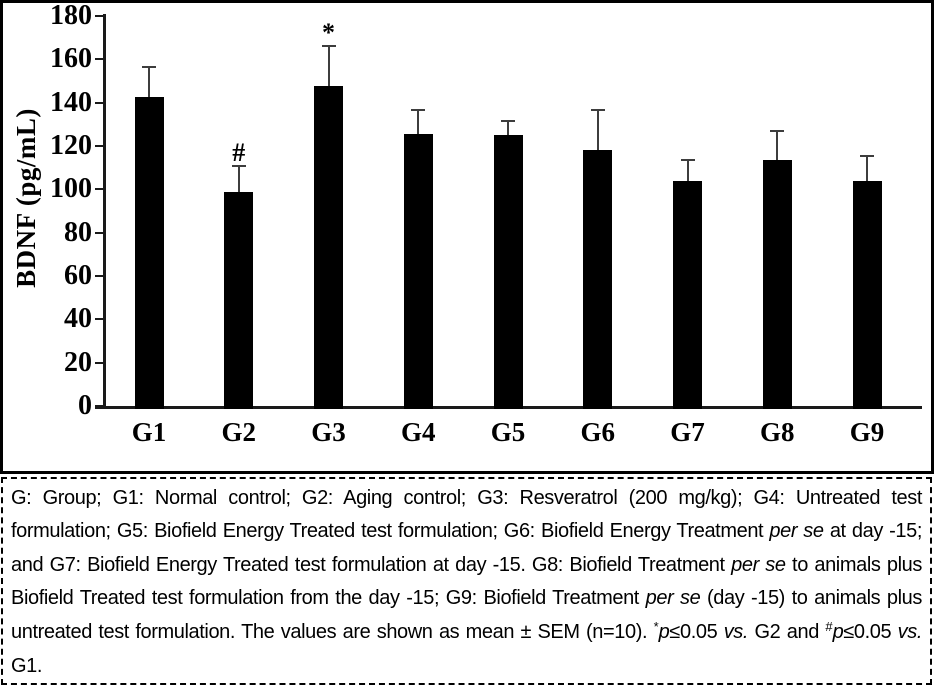  I want to click on x-axis-label-G6: G6, so click(597, 432).